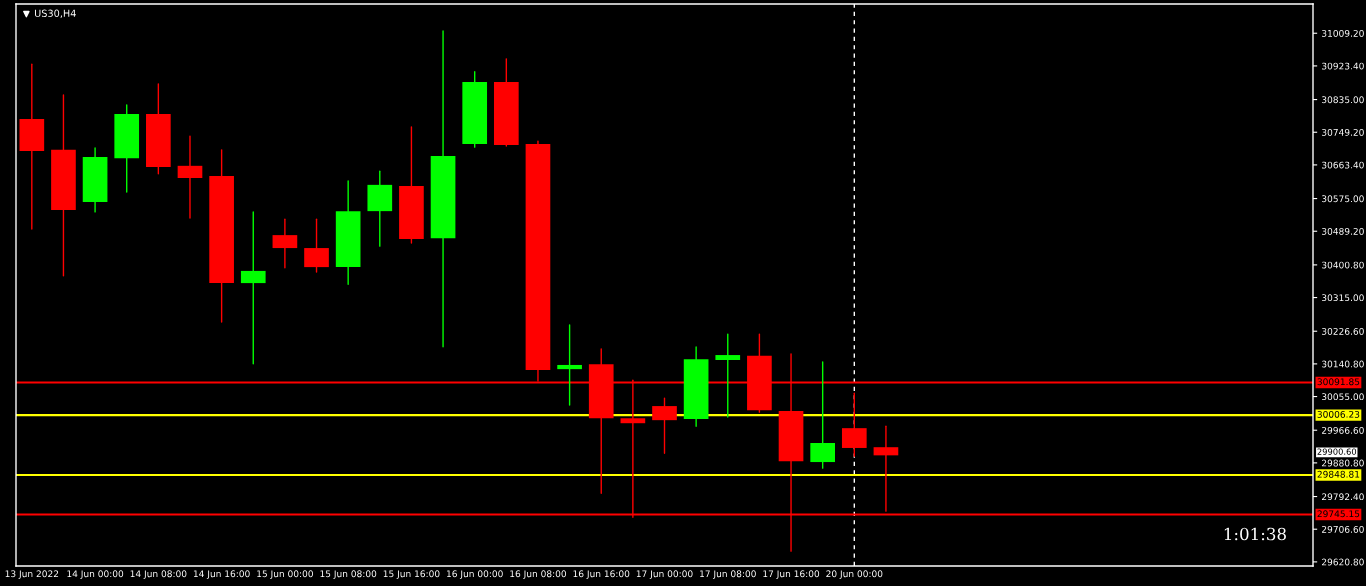 The width and height of the screenshot is (1366, 586). I want to click on y-tick-label: 29706.60, so click(1342, 529).